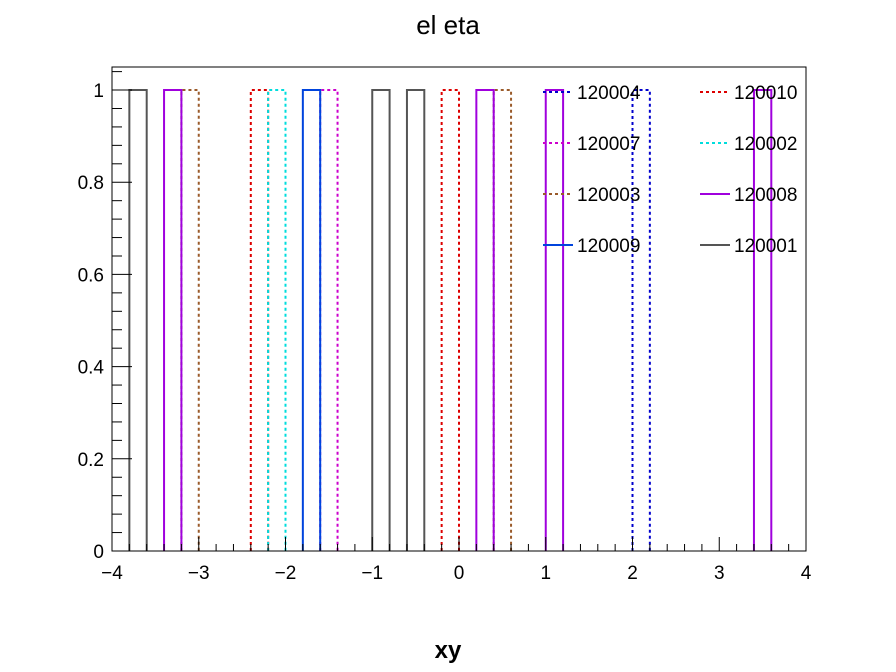 The height and width of the screenshot is (672, 896). Describe the element at coordinates (459, 573) in the screenshot. I see `x-tick-label: 0` at that location.